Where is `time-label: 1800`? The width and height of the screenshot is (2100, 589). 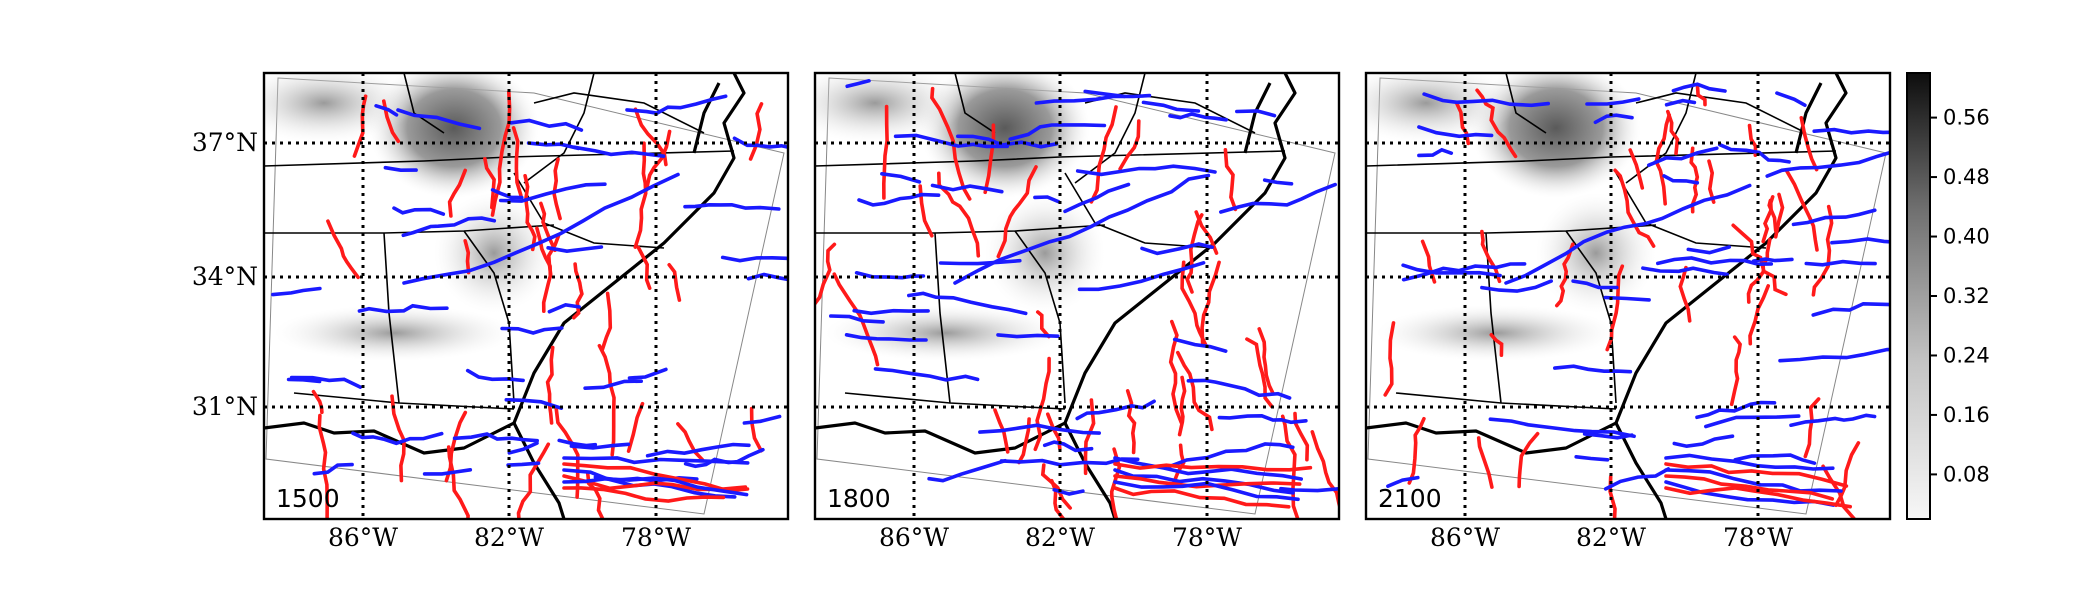 time-label: 1800 is located at coordinates (859, 498).